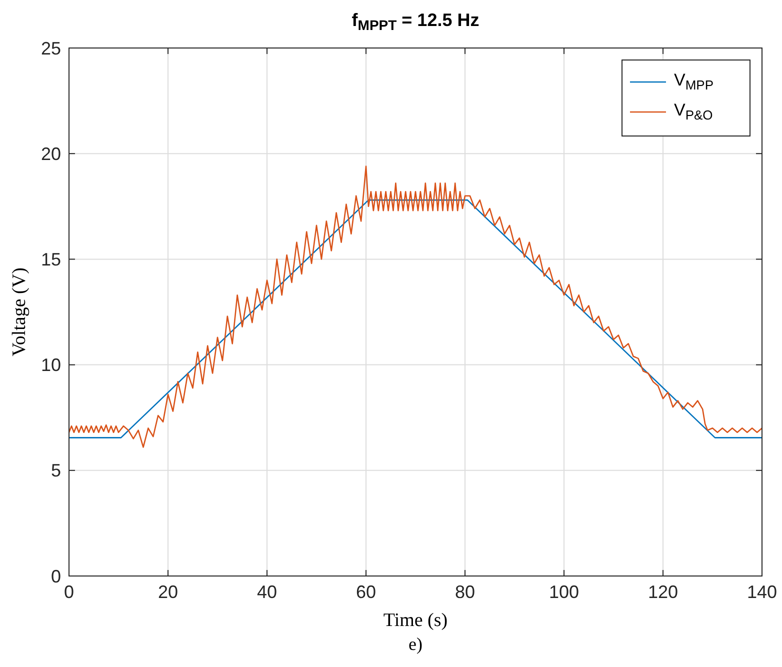  I want to click on x-tick-label: 0, so click(69, 592).